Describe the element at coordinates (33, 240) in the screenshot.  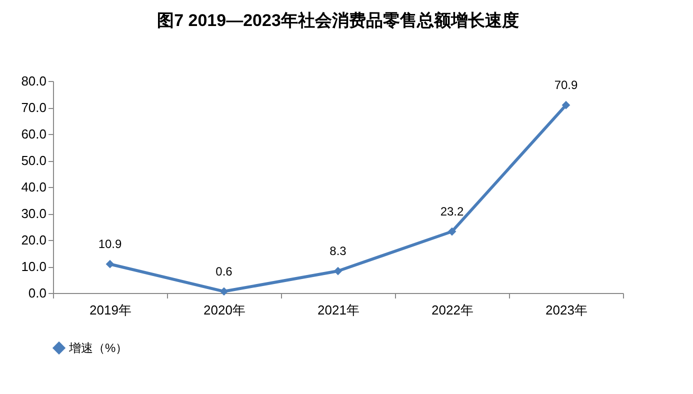
I see `y-tick-label: 20.0` at that location.